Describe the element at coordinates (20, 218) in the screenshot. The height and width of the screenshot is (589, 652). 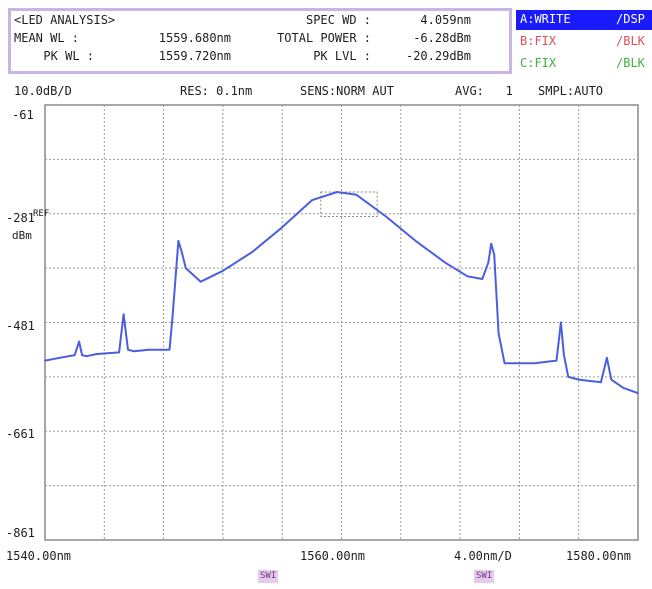
I see `y-tick-2: -281` at that location.